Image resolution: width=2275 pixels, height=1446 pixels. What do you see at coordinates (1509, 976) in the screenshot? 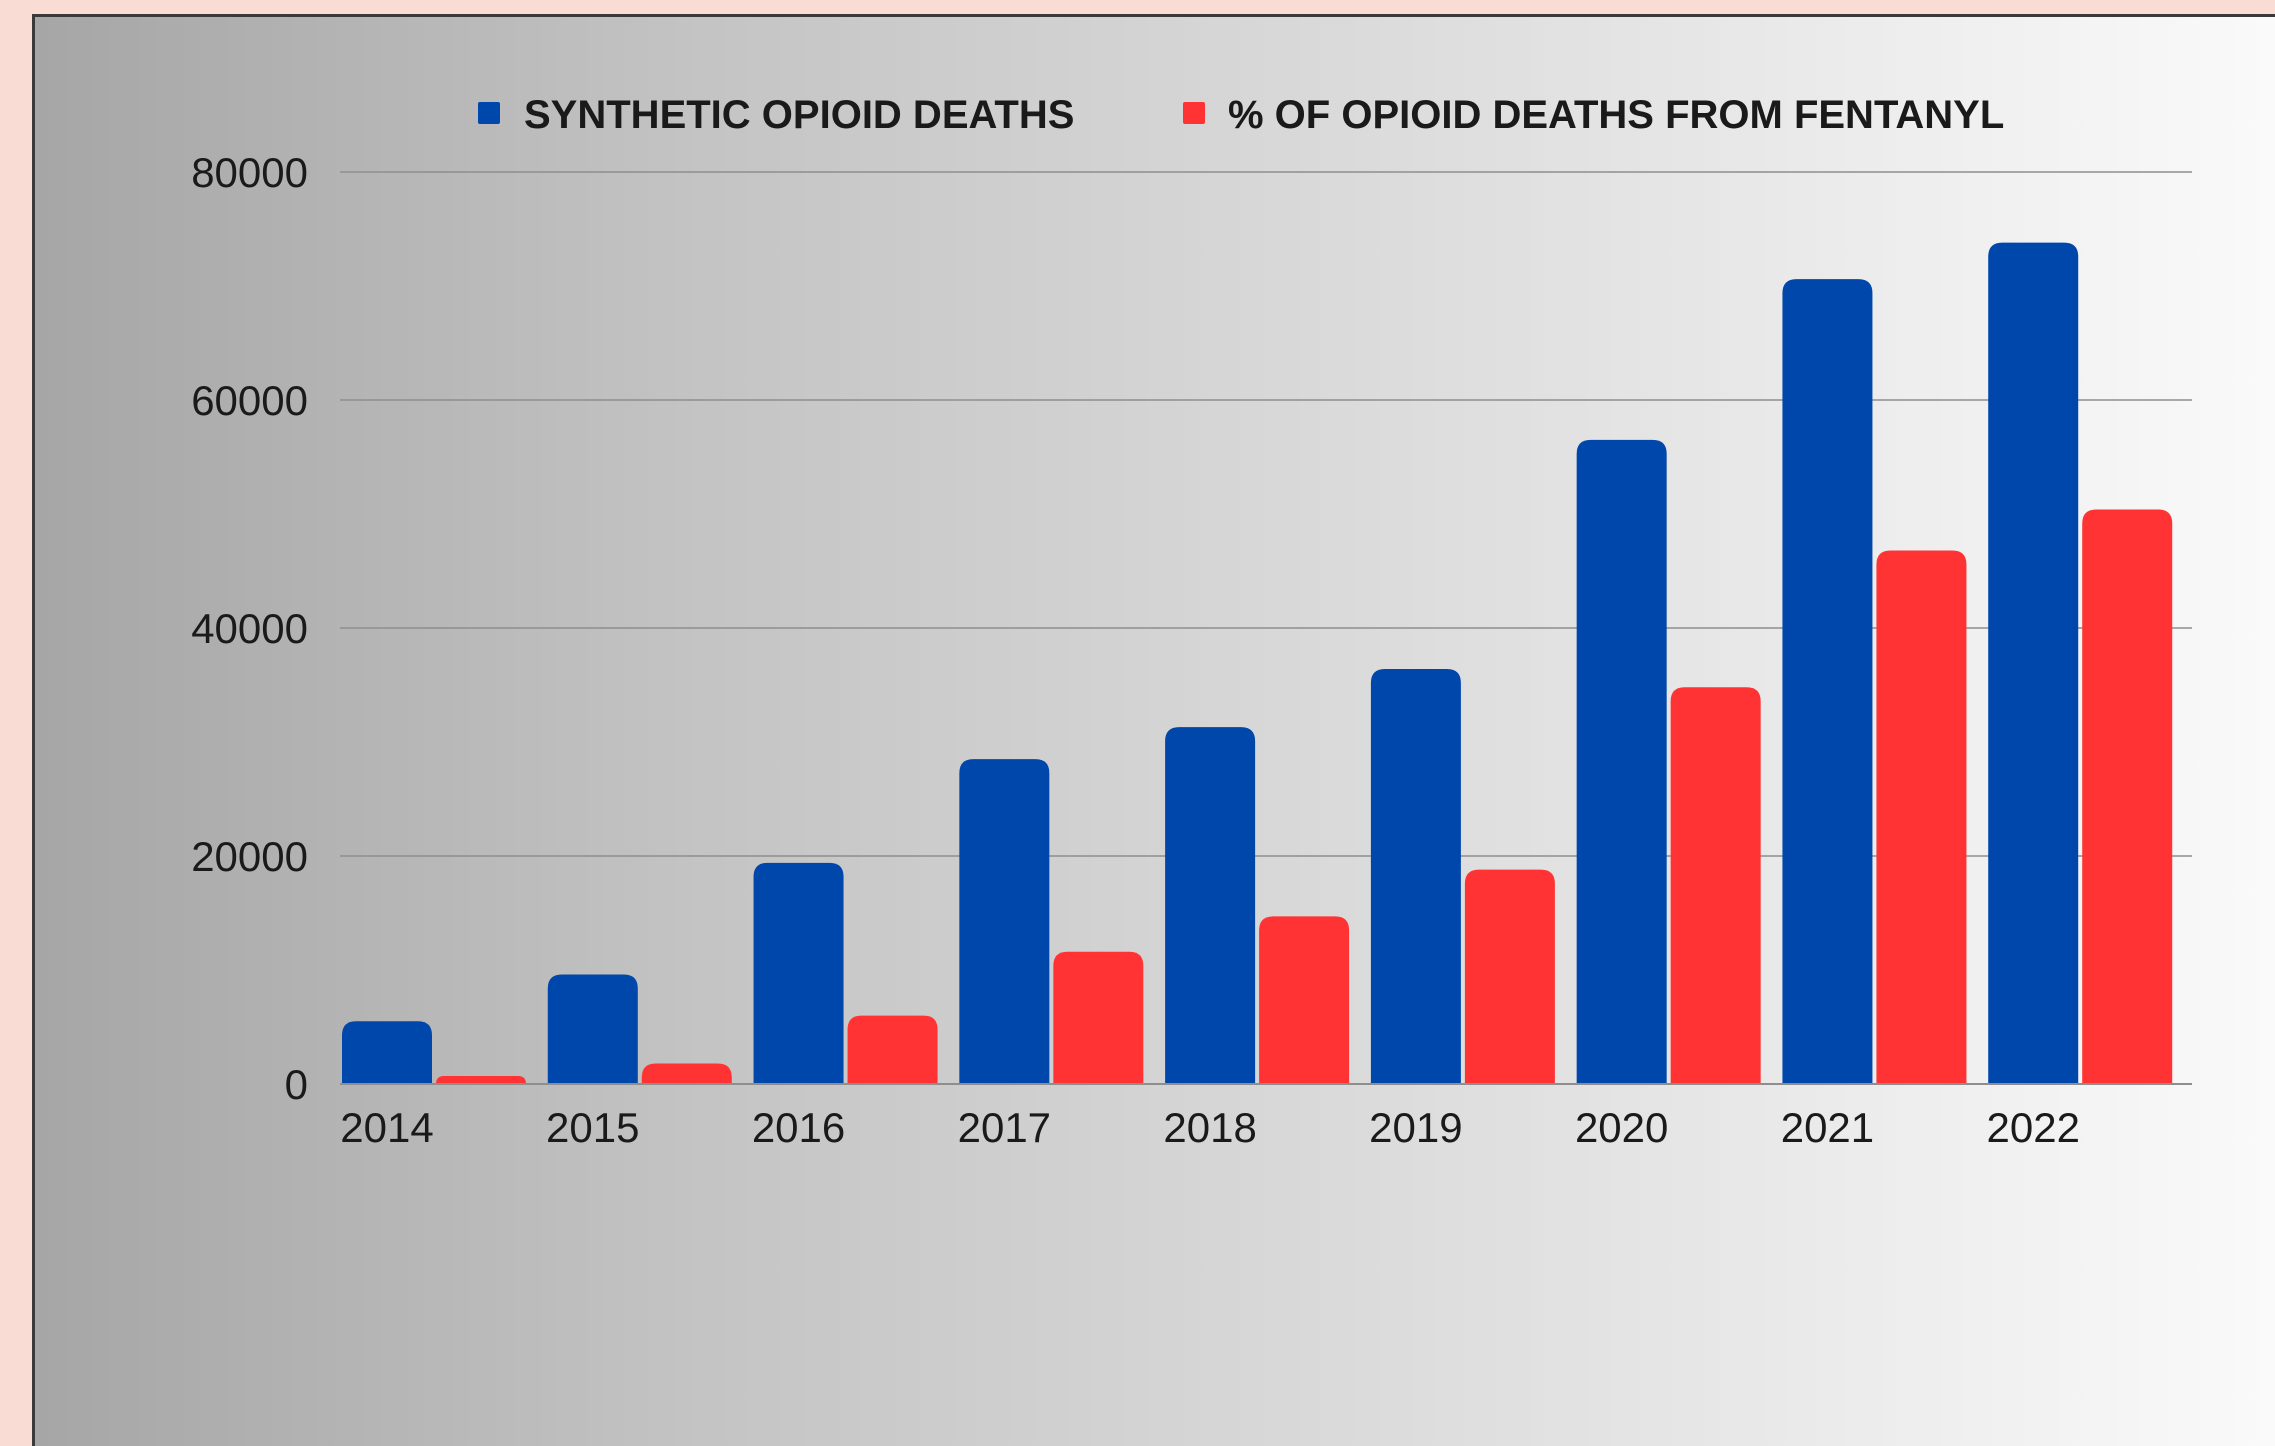
I see `bar-fentanyl-pct-2019` at bounding box center [1509, 976].